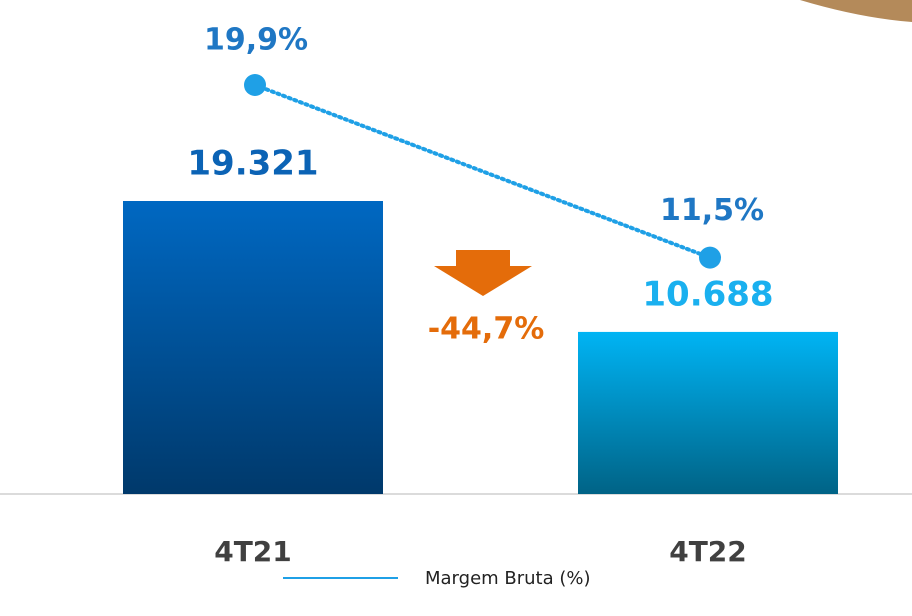 Image resolution: width=912 pixels, height=616 pixels. What do you see at coordinates (856, 11) in the screenshot?
I see `corner-image` at bounding box center [856, 11].